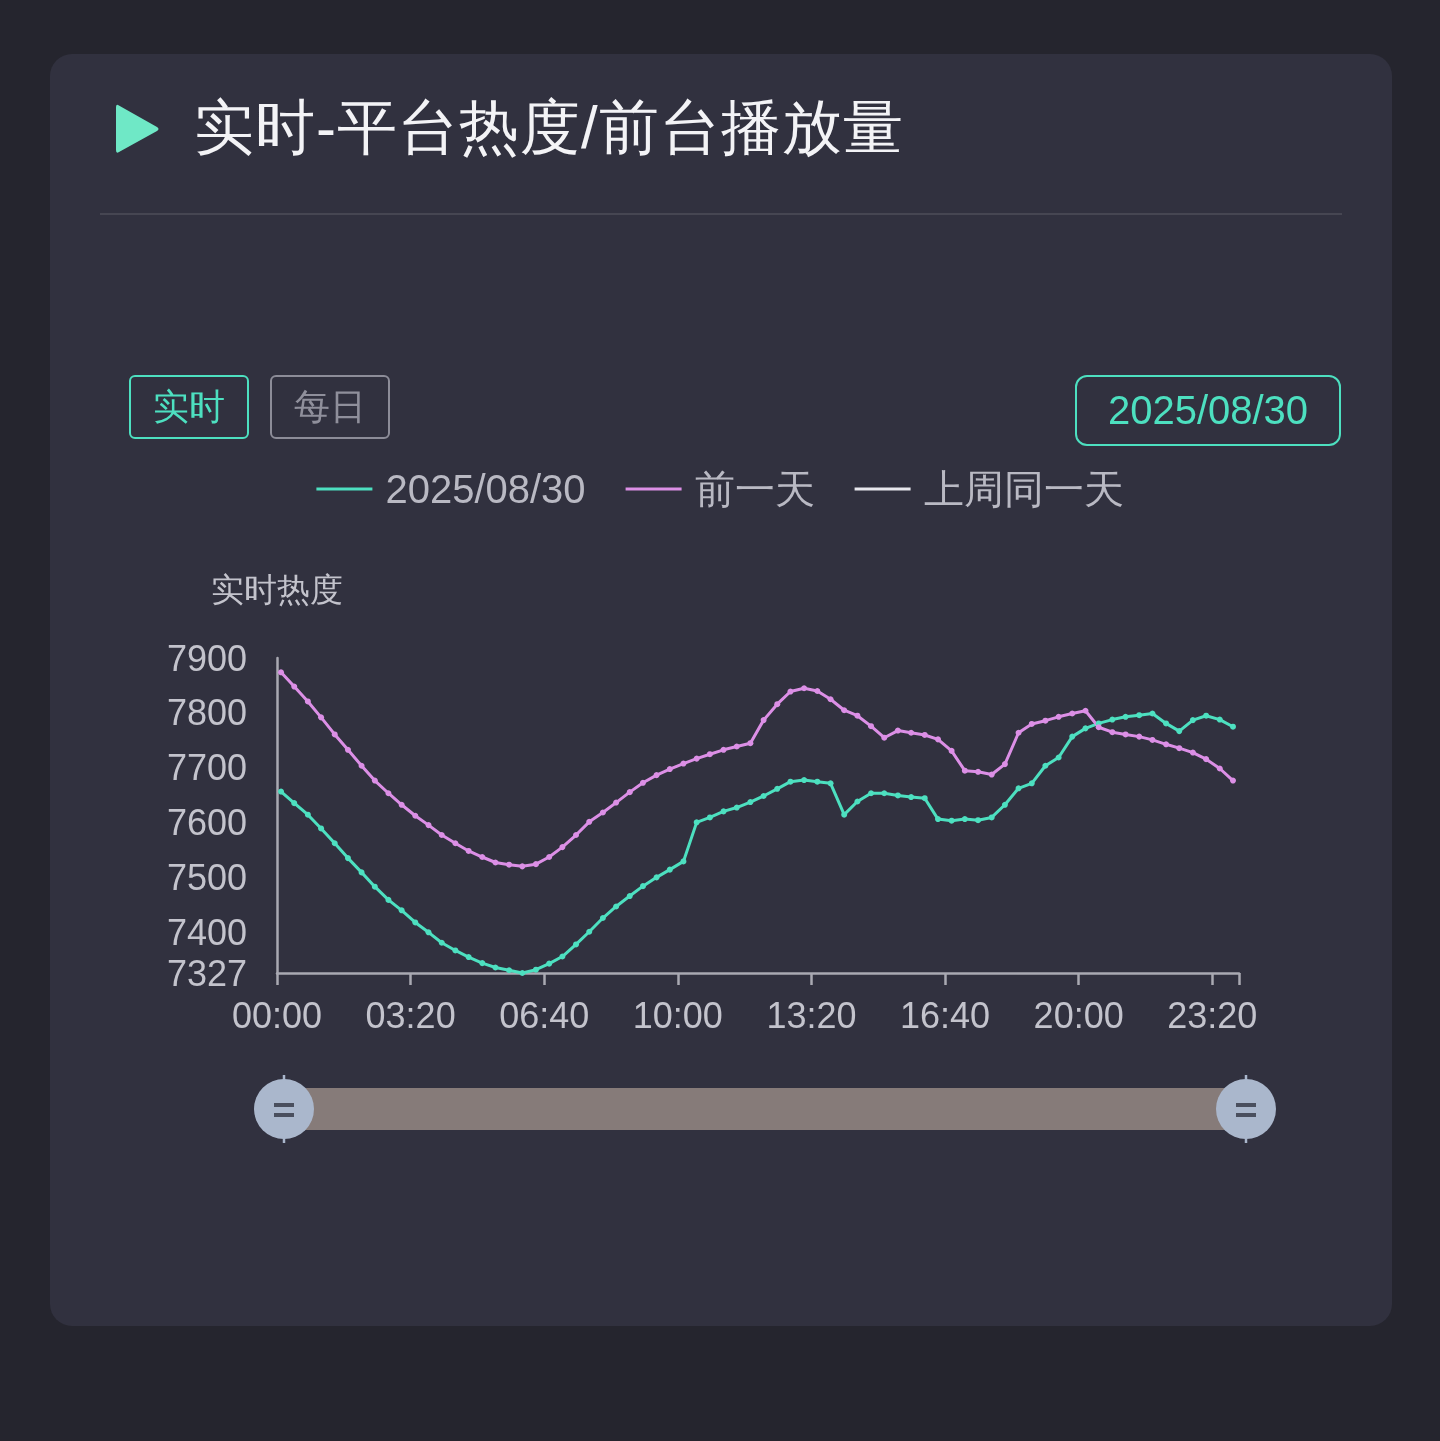  Describe the element at coordinates (811, 1015) in the screenshot. I see `x-tick-label: 13:20` at that location.